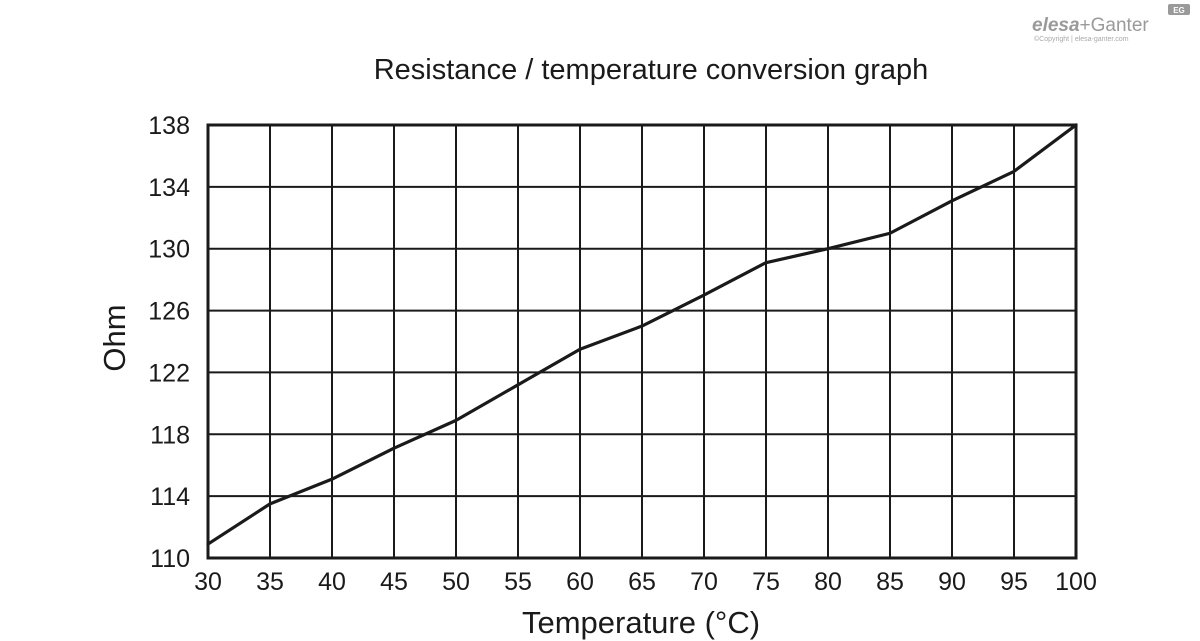 This screenshot has width=1200, height=641. Describe the element at coordinates (766, 582) in the screenshot. I see `x-tick-label: 75` at that location.